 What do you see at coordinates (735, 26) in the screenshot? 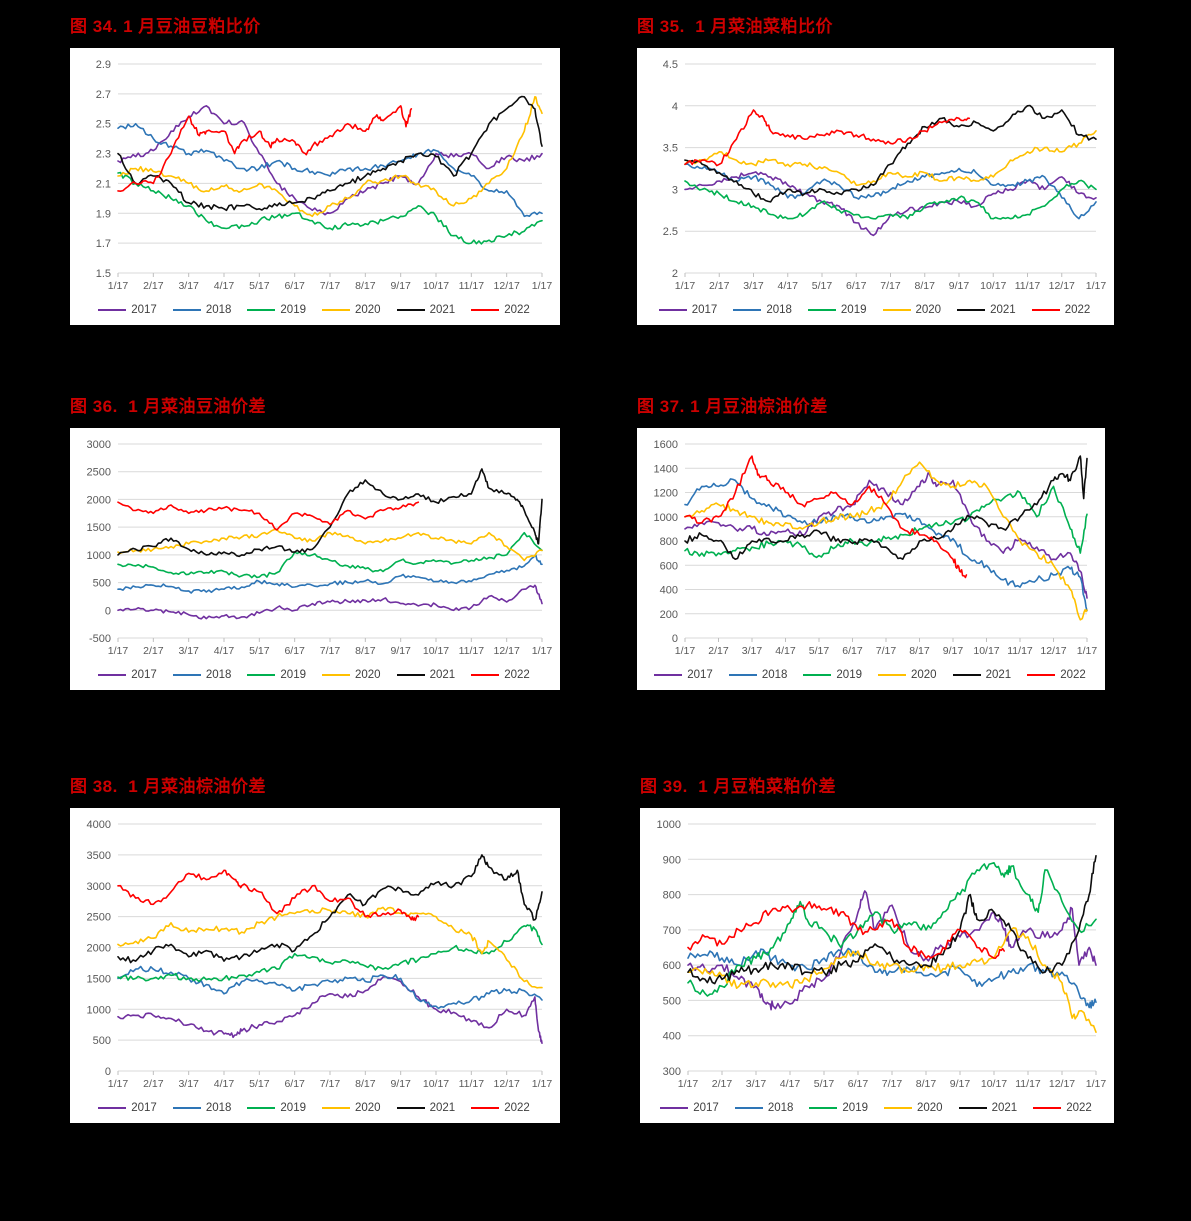
I see `figure-35-title: 图 35. 1 月菜油菜粕比价` at bounding box center [735, 26].